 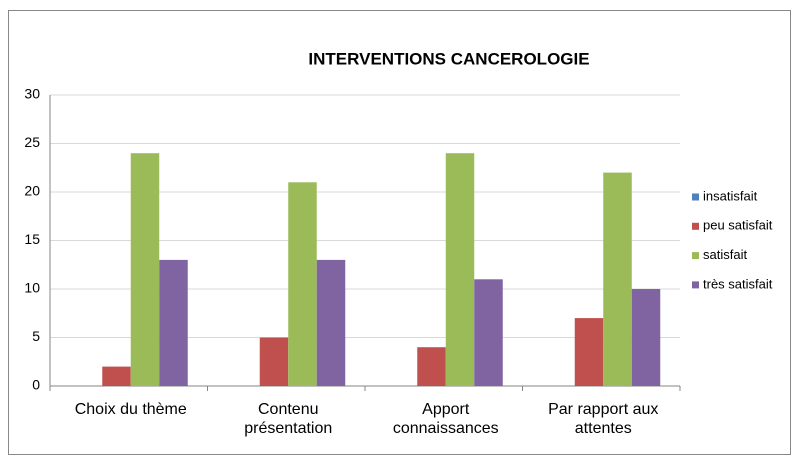 I want to click on y-tick-label: 5, so click(x=36, y=336).